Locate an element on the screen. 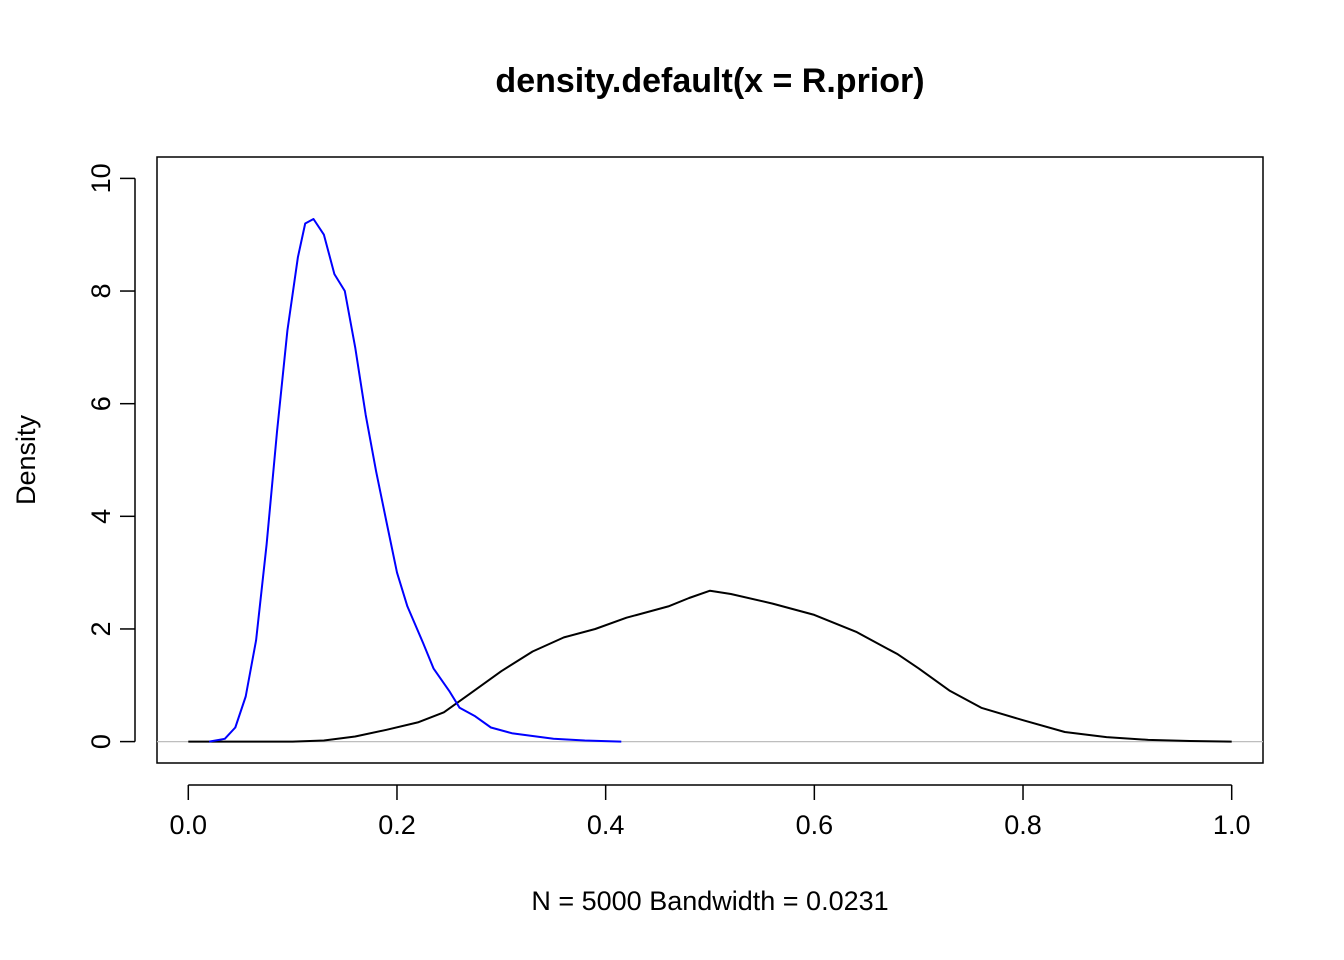 The image size is (1344, 960). x-tick-label: 0.8 is located at coordinates (1023, 825).